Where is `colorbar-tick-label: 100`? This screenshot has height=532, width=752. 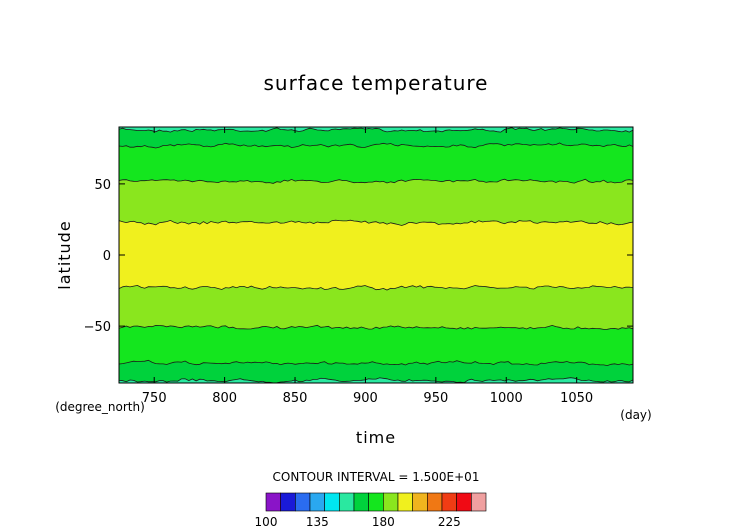
colorbar-tick-label: 100 is located at coordinates (266, 522).